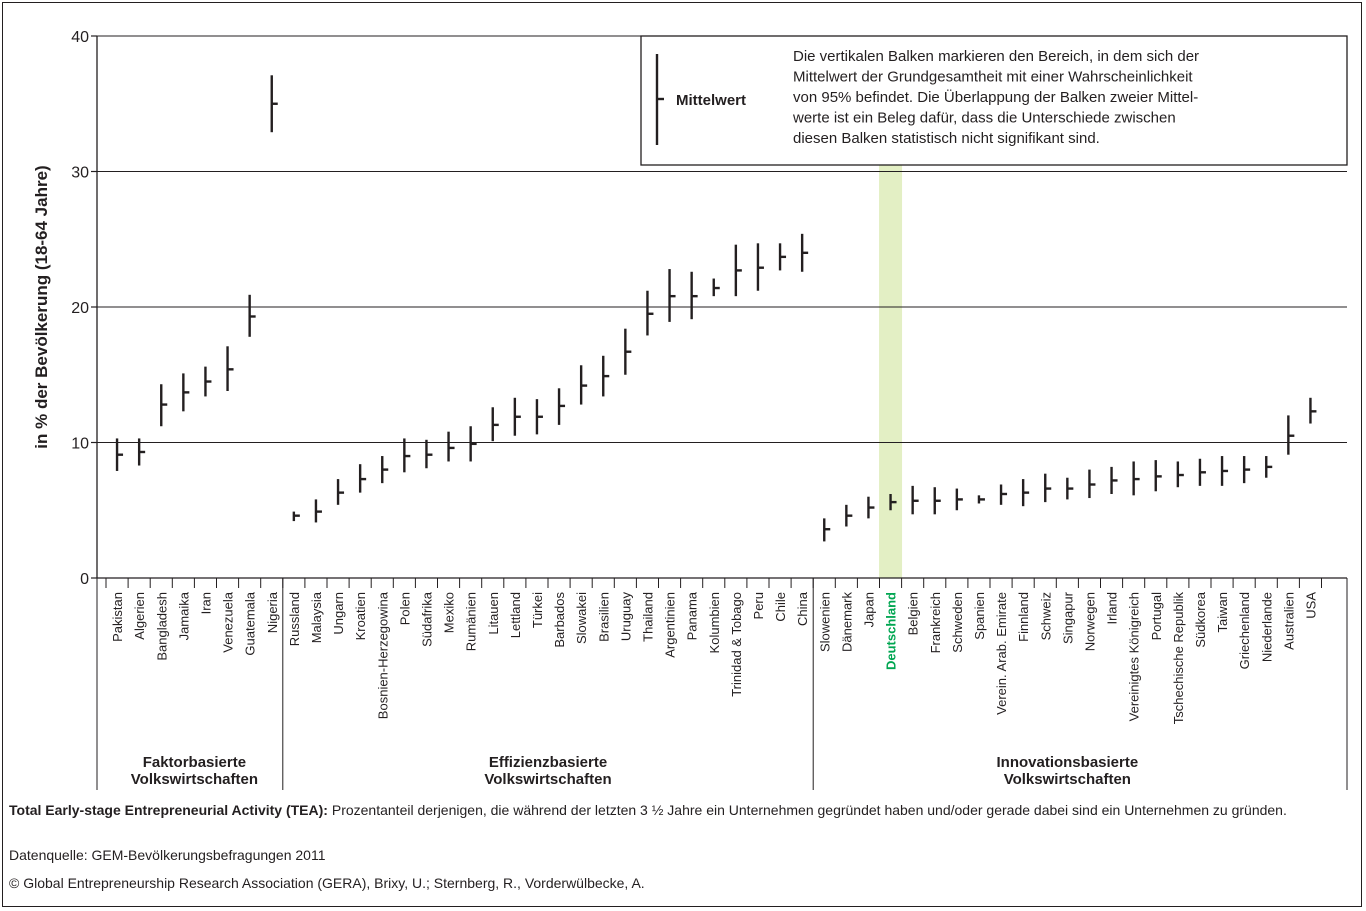  Describe the element at coordinates (1156, 616) in the screenshot. I see `x-category-label: Portugal` at that location.